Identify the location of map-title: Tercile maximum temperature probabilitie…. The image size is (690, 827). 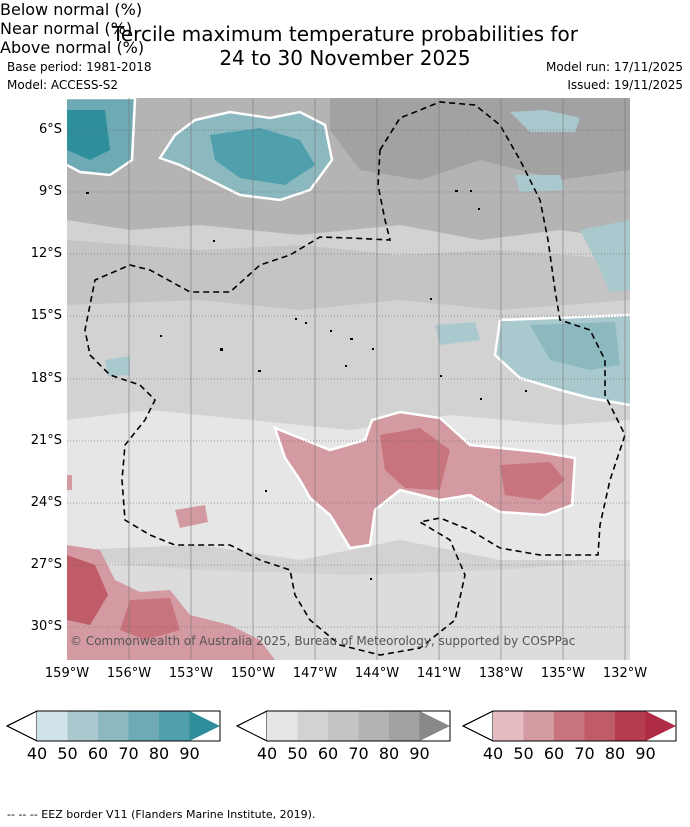
(345, 46).